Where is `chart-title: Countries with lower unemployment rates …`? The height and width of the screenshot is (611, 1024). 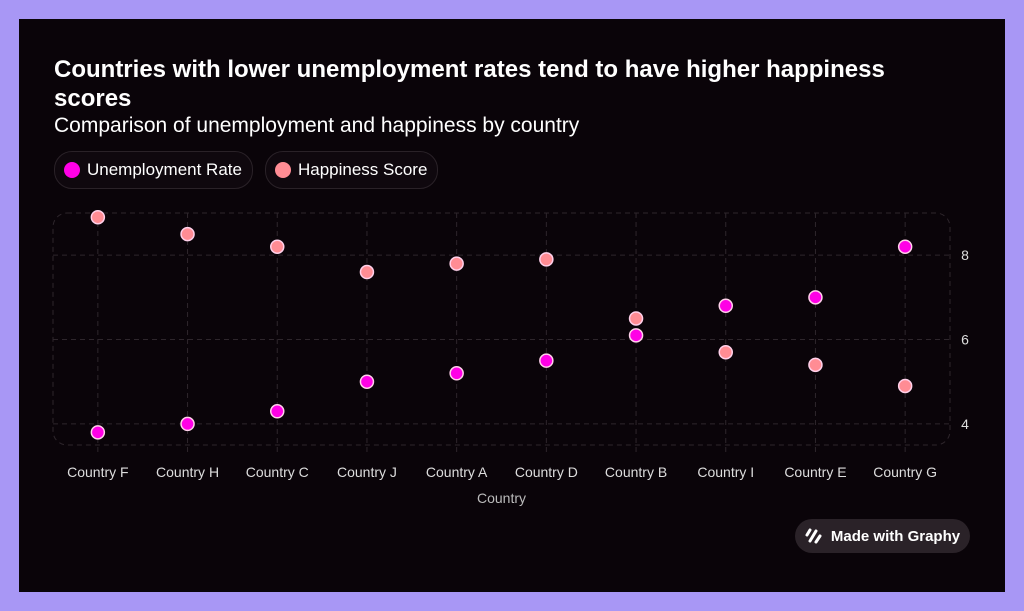
chart-title: Countries with lower unemployment rates … is located at coordinates (469, 84).